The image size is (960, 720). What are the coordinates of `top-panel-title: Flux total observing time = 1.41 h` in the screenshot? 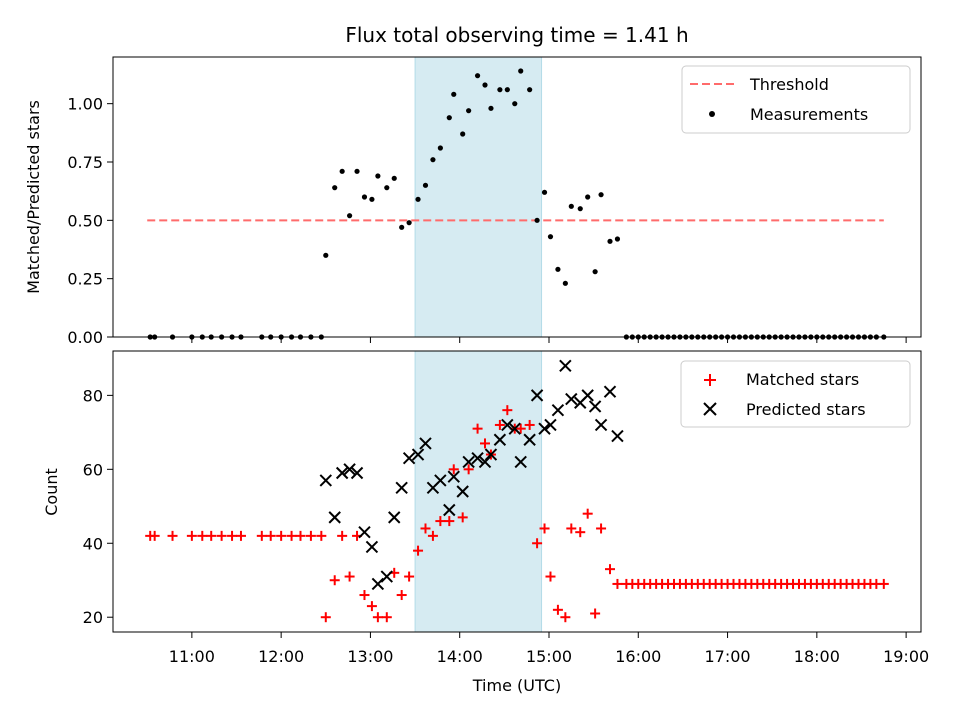 It's located at (516, 35).